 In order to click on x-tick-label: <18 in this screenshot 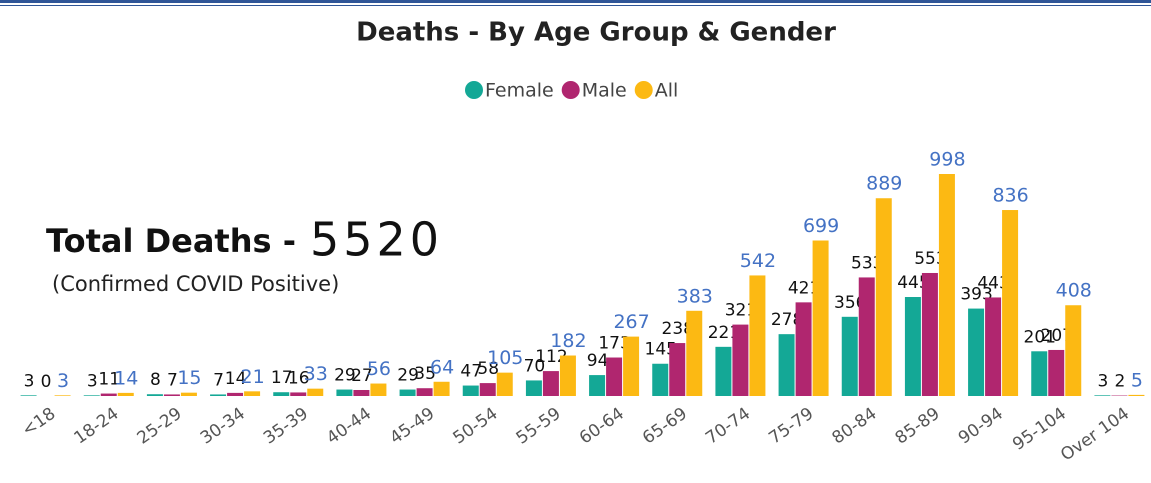, I will do `click(38, 422)`.